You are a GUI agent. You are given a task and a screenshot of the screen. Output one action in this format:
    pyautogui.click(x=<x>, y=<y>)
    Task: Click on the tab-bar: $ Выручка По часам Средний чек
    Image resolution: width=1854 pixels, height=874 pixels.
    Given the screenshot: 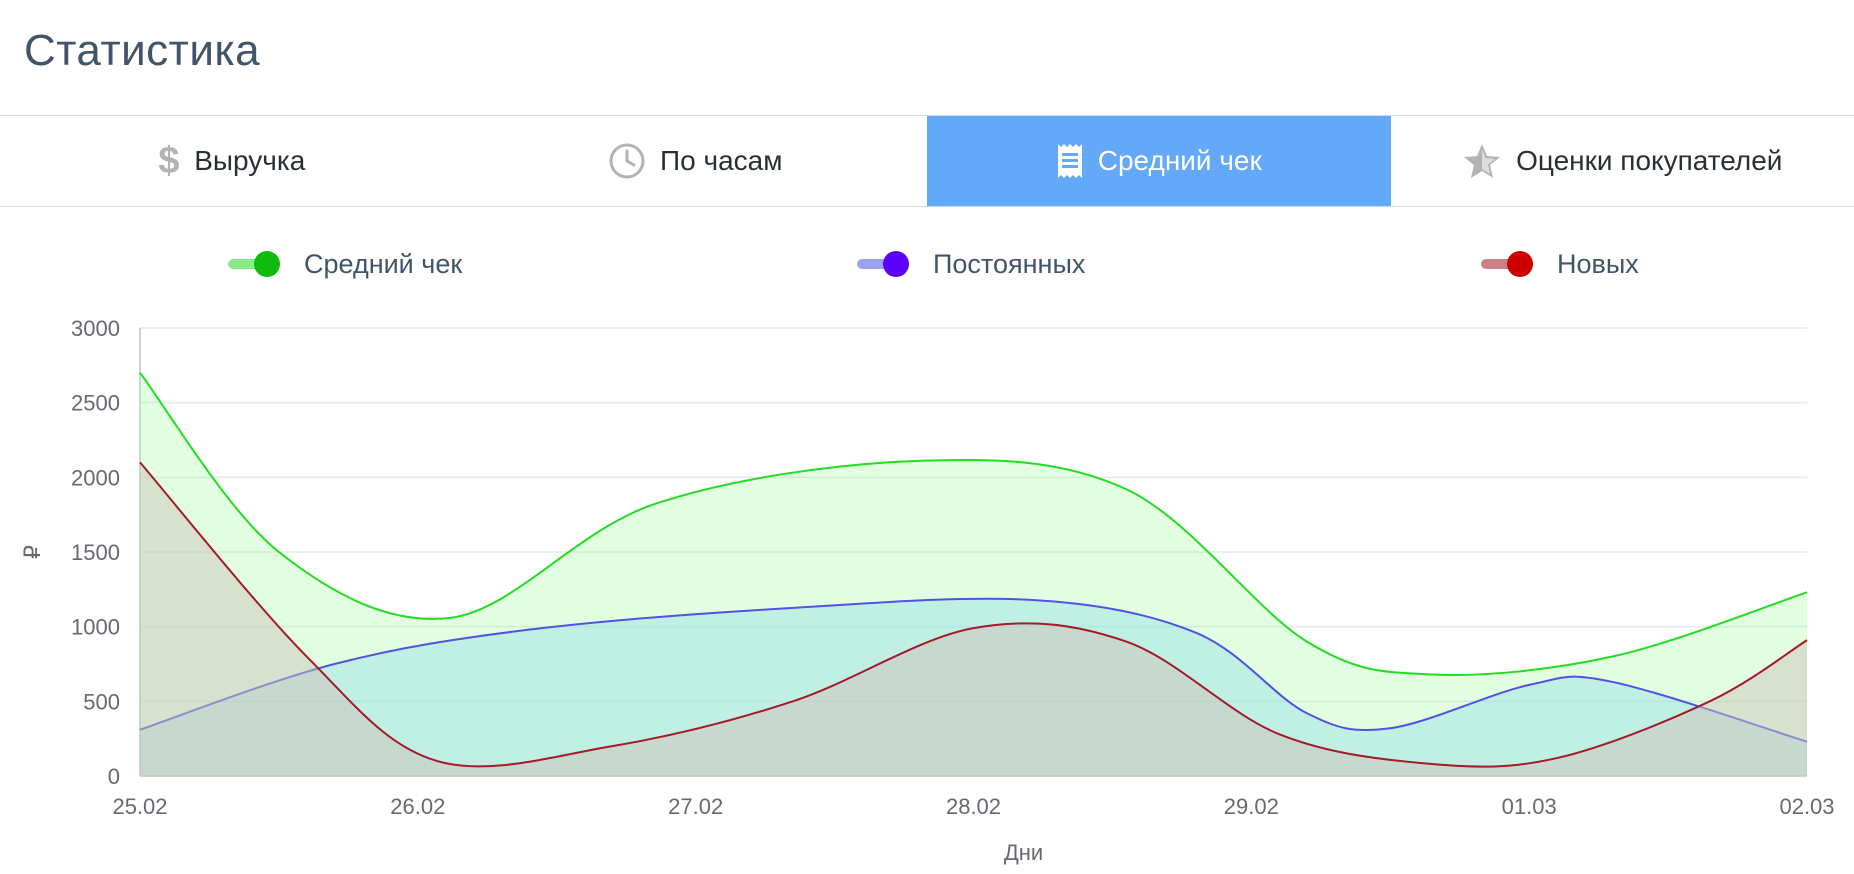 What is the action you would take?
    pyautogui.click(x=927, y=161)
    